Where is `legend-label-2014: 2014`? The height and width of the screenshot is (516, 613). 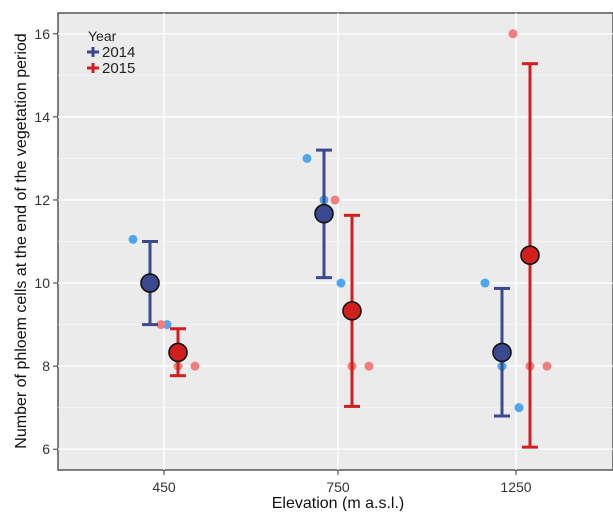
legend-label-2014: 2014 is located at coordinates (118, 52).